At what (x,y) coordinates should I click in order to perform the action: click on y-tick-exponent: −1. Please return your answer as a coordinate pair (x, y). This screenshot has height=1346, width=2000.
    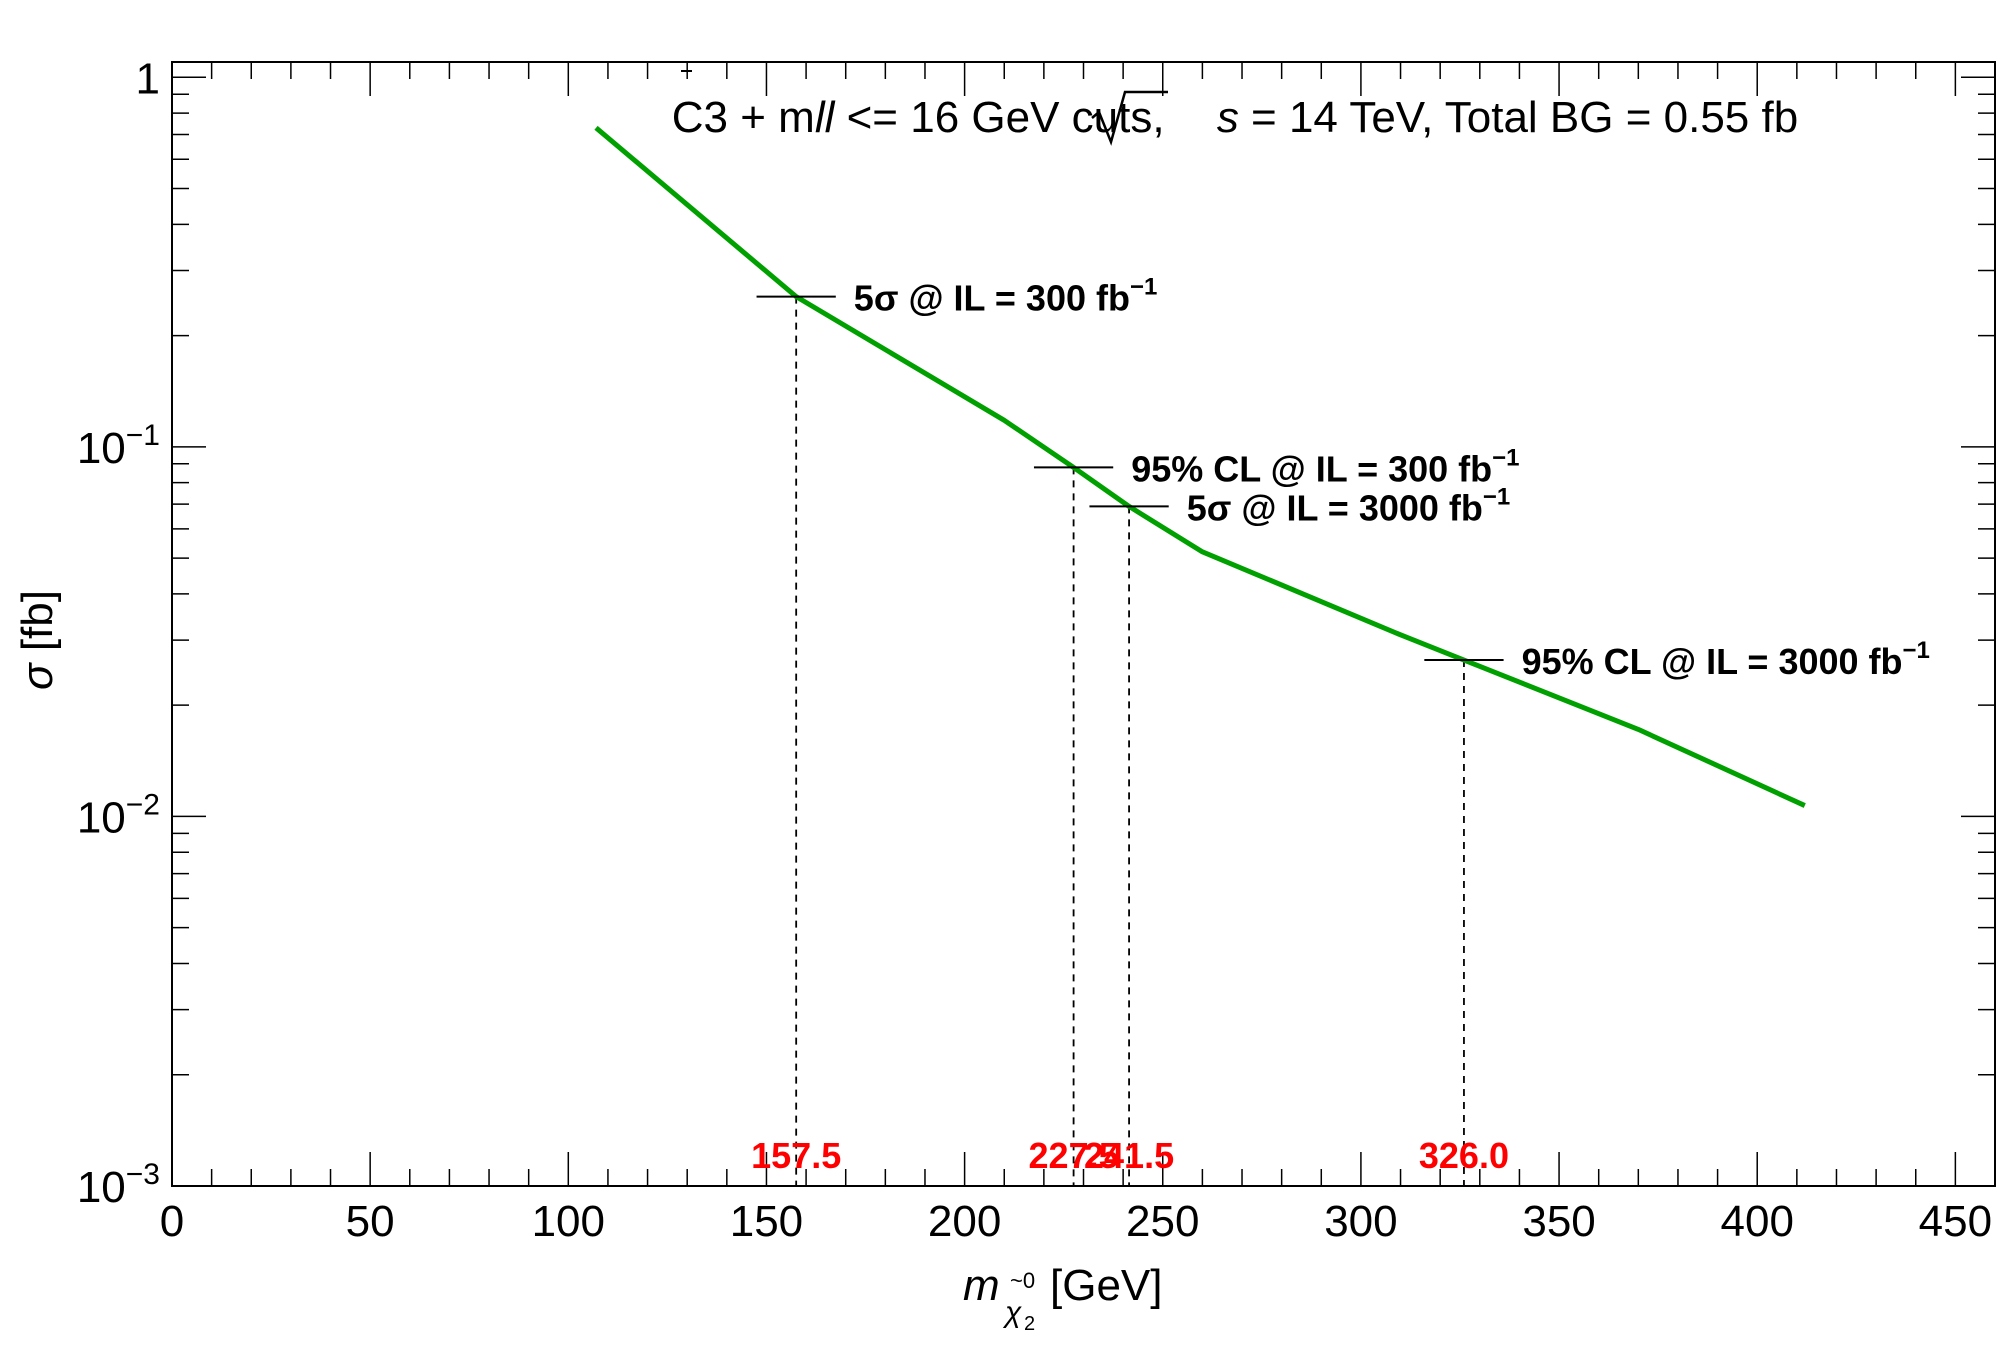
    Looking at the image, I should click on (143, 435).